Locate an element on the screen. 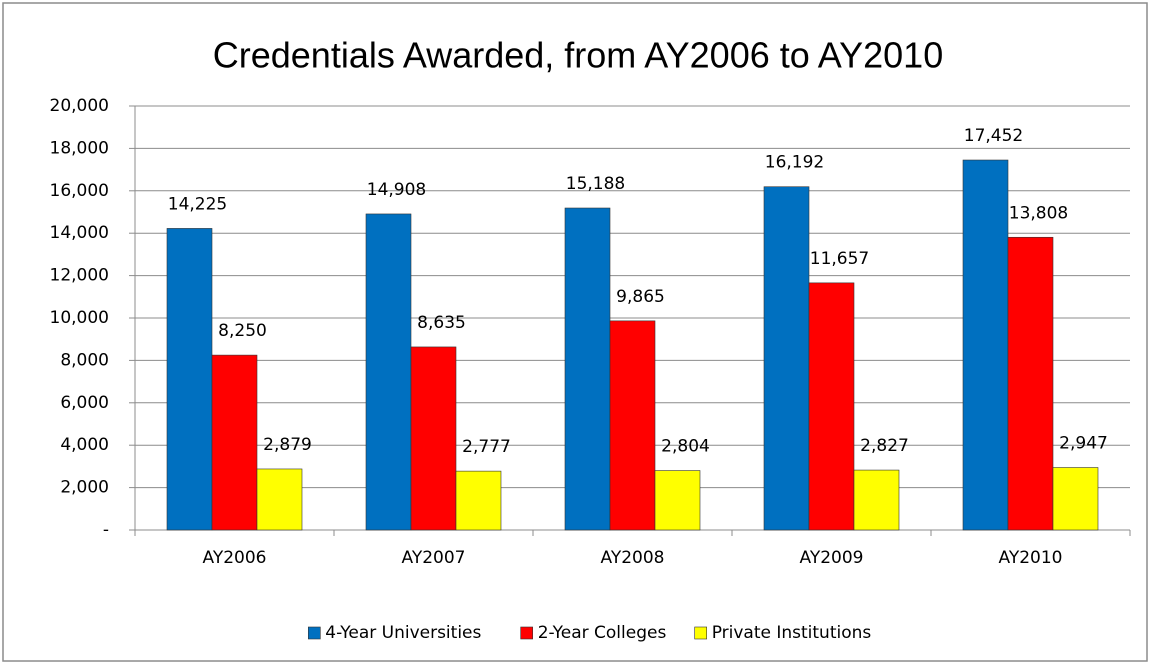  data-label: 2,947 is located at coordinates (1083, 444).